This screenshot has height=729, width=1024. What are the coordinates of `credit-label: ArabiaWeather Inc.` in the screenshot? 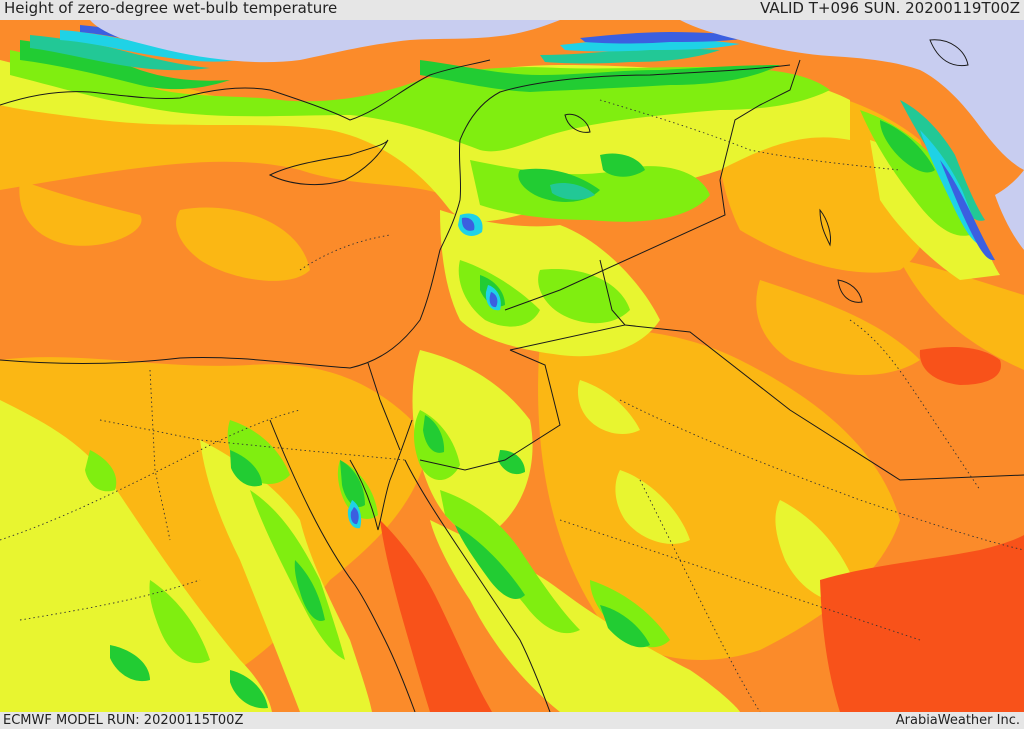 It's located at (957, 720).